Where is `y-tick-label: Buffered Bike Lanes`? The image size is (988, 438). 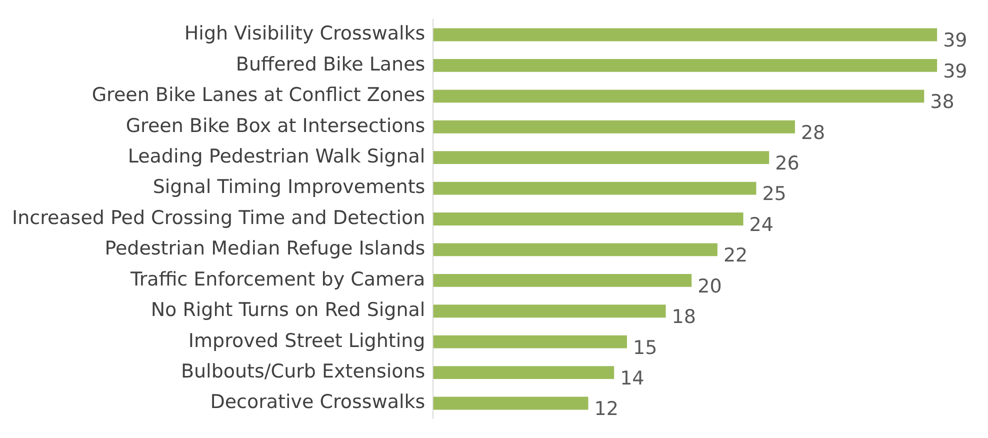 y-tick-label: Buffered Bike Lanes is located at coordinates (331, 64).